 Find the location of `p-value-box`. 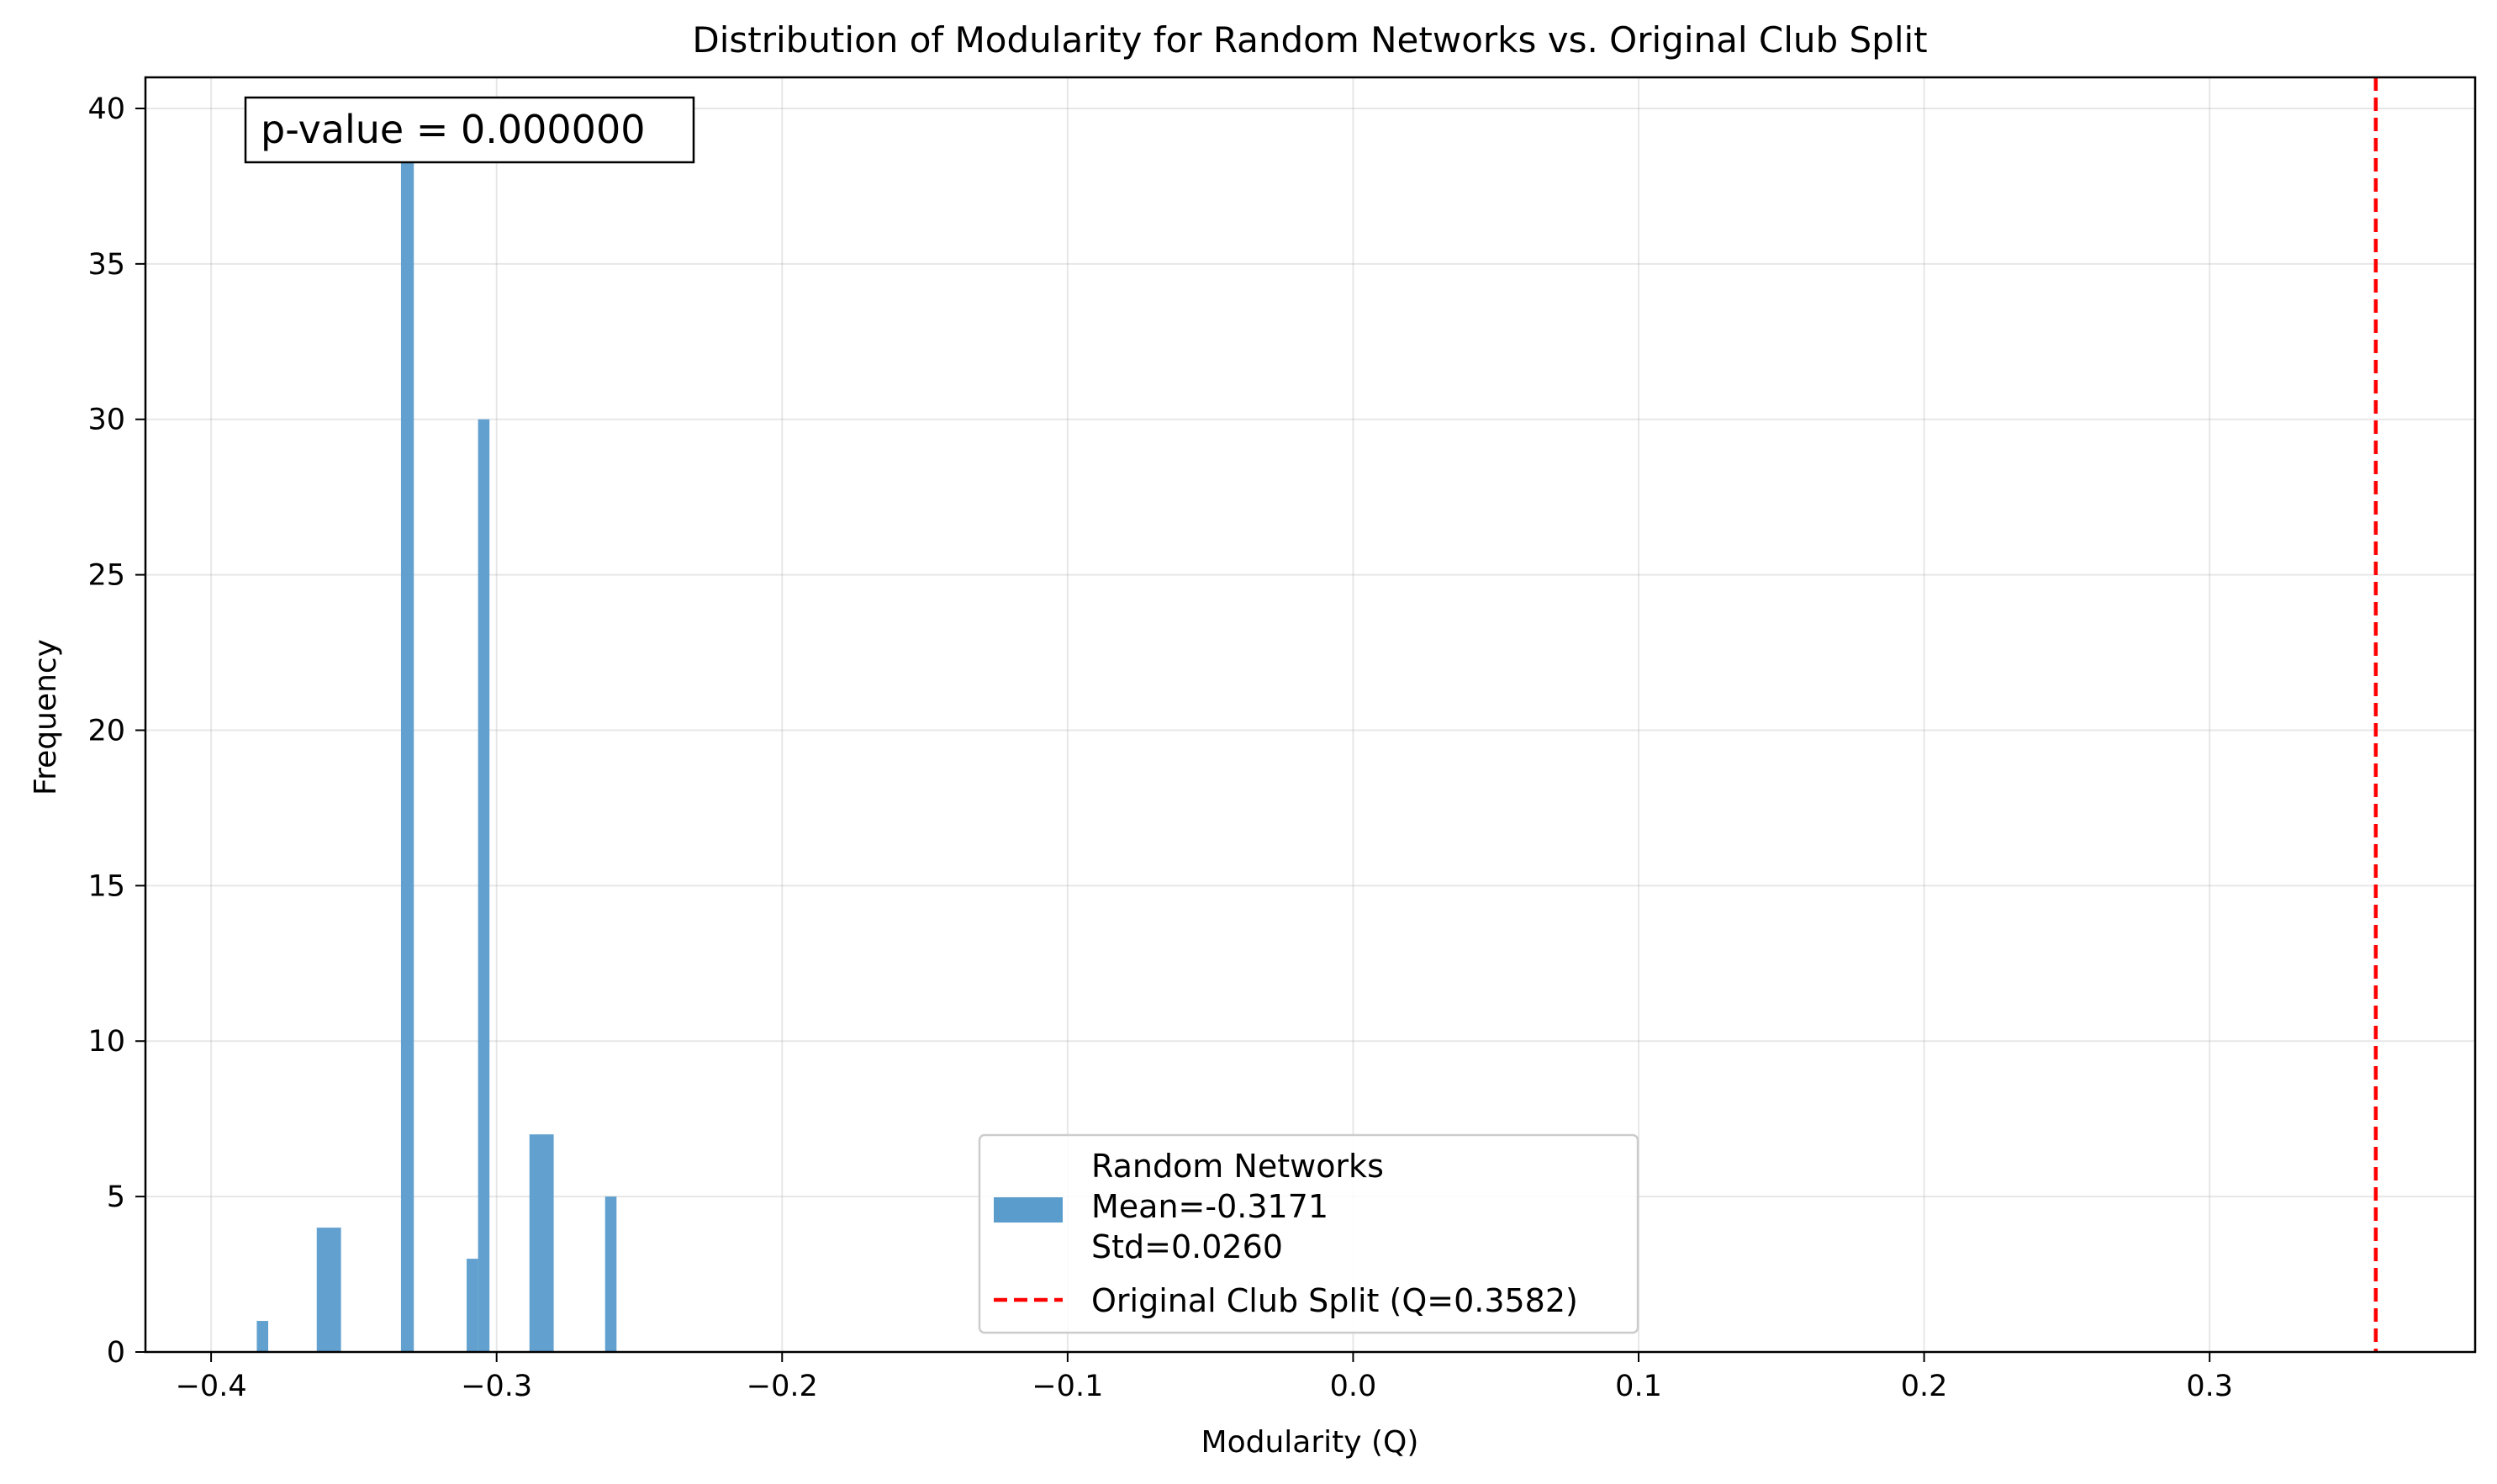

p-value-box is located at coordinates (469, 130).